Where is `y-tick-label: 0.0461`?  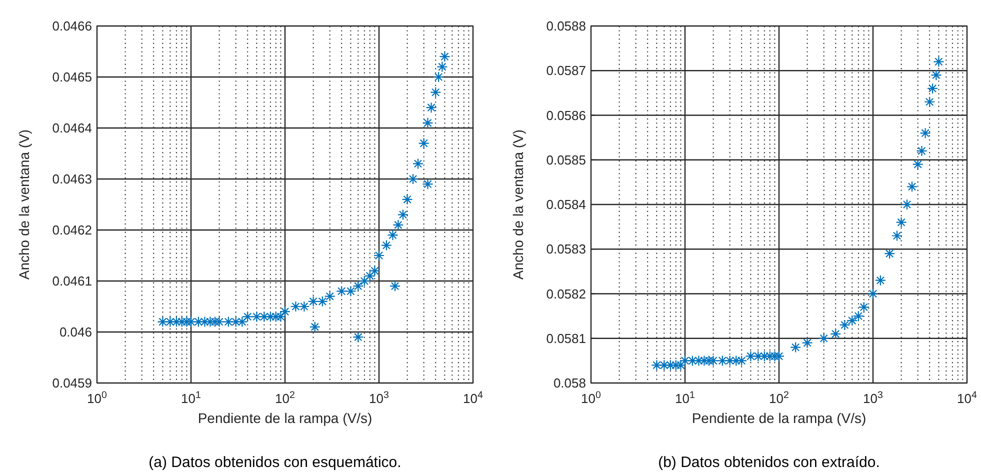 y-tick-label: 0.0461 is located at coordinates (72, 281).